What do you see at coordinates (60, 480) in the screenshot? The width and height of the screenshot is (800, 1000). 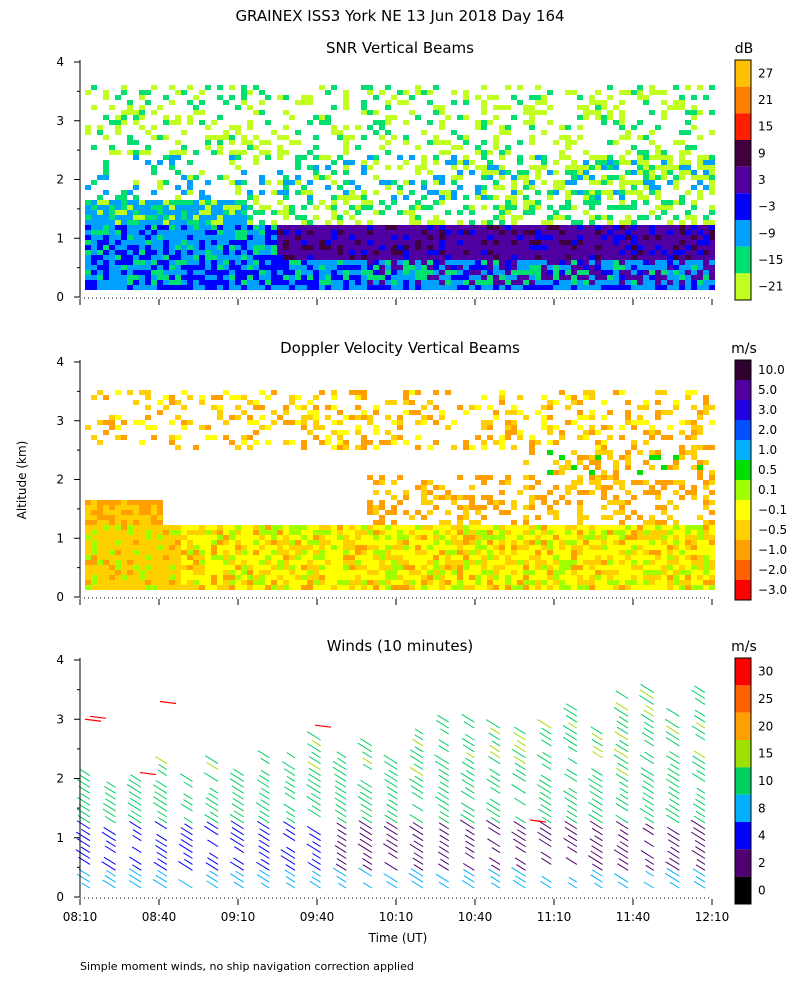 I see `y-tick-label: 2` at bounding box center [60, 480].